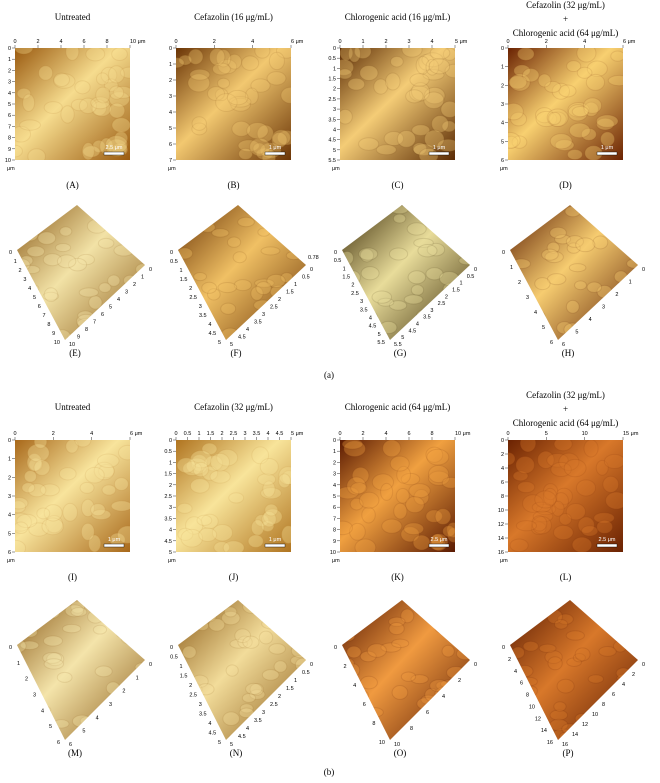  What do you see at coordinates (170, 81) in the screenshot?
I see `y-tick-label: 2` at bounding box center [170, 81].